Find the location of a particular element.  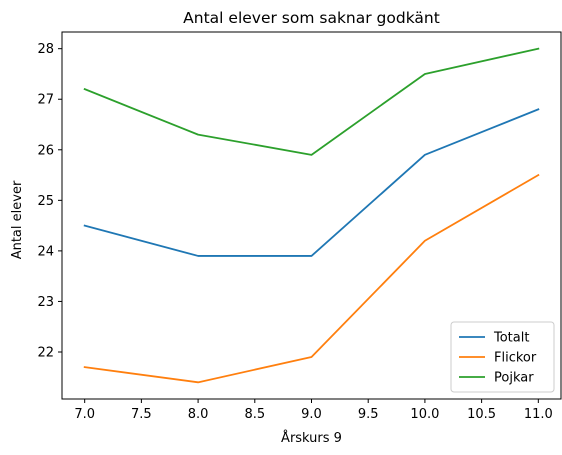

y-tick-label: 22 is located at coordinates (45, 352).